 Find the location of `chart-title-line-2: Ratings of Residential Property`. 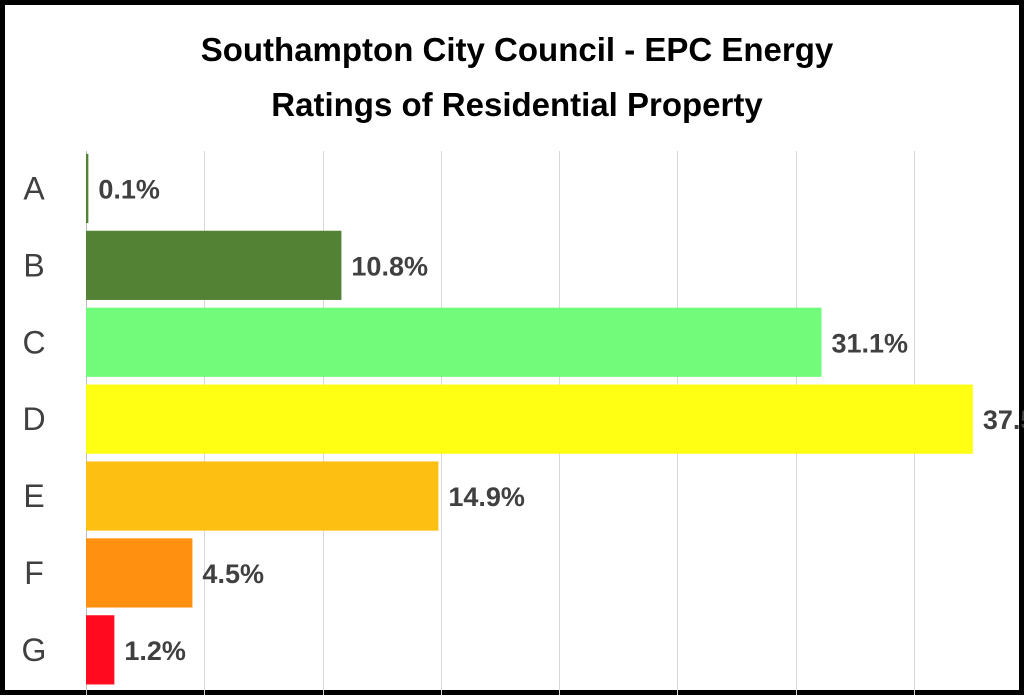

chart-title-line-2: Ratings of Residential Property is located at coordinates (517, 104).